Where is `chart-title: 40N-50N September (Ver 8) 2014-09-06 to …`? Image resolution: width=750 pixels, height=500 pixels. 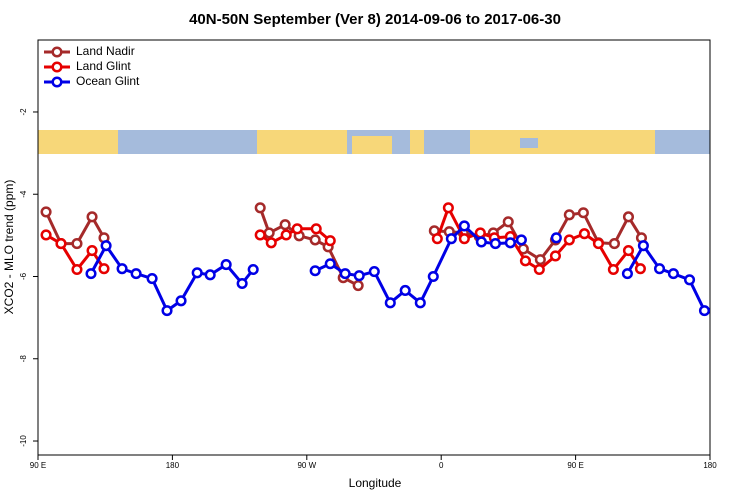
chart-title: 40N-50N September (Ver 8) 2014-09-06 to … is located at coordinates (375, 19).